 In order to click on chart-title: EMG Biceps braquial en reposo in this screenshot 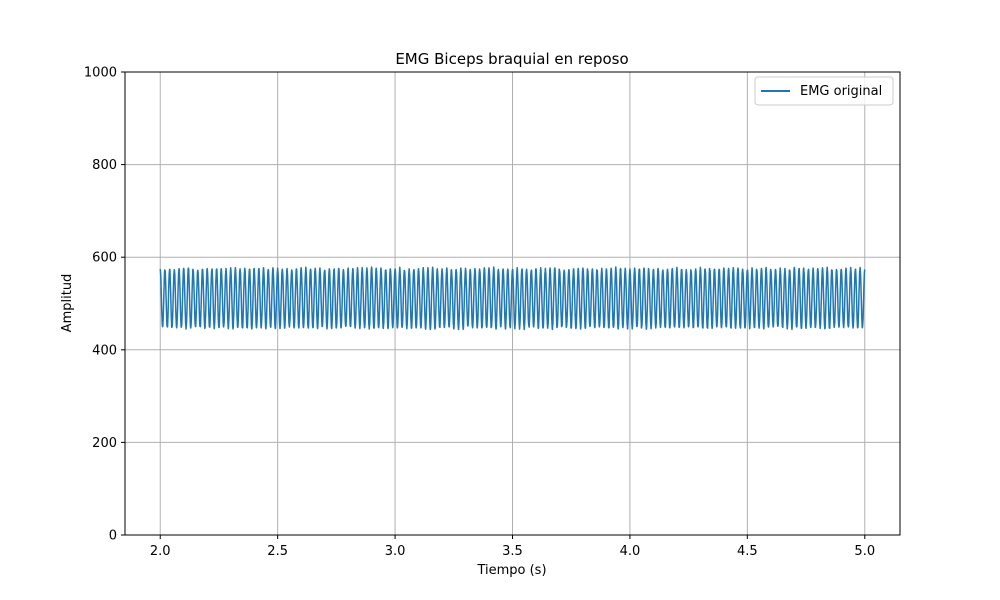, I will do `click(511, 59)`.